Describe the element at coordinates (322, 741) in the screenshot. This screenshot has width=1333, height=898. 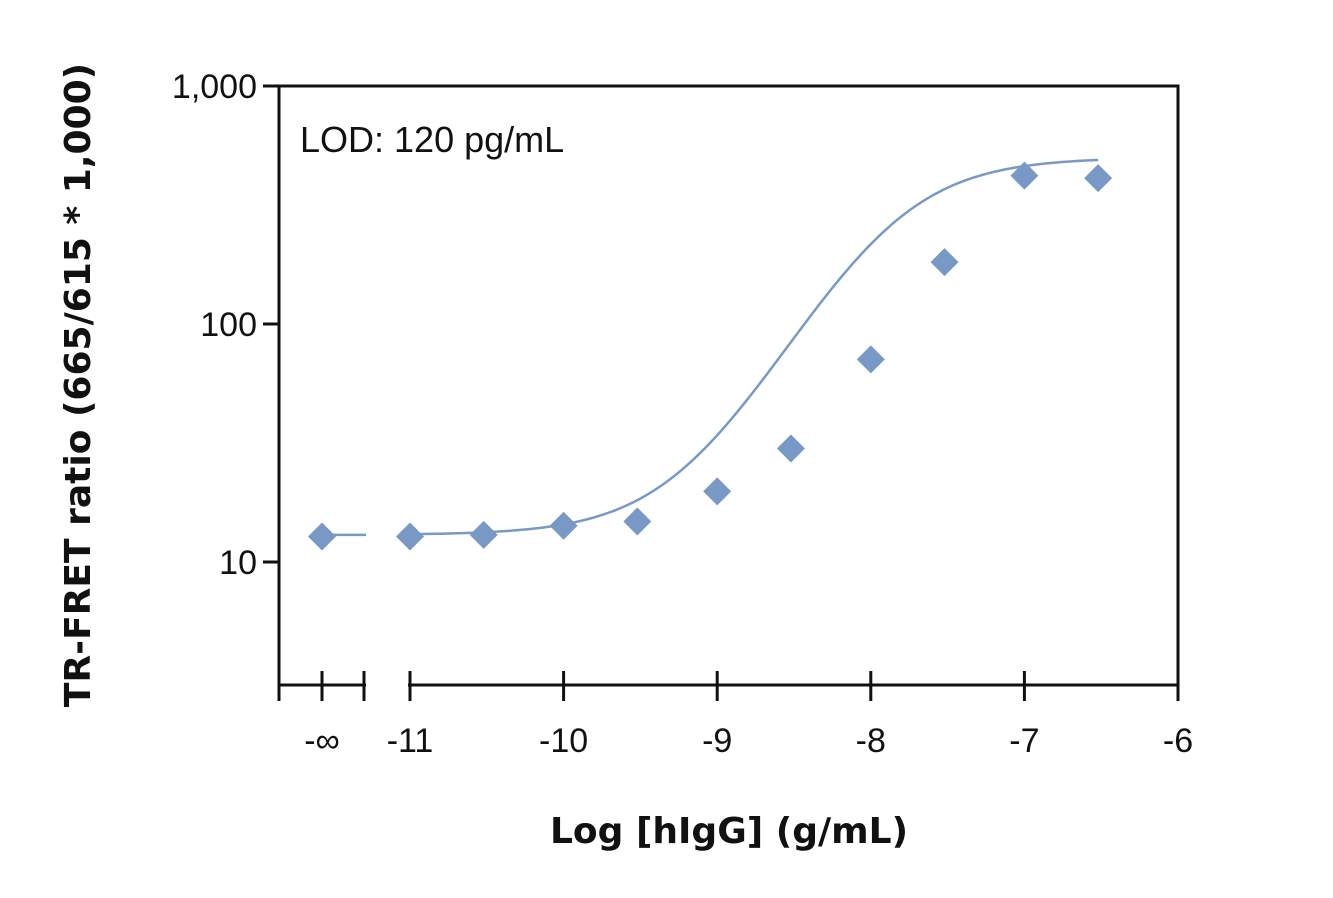
I see `x-tick-label-neg-infinity: -∞` at that location.